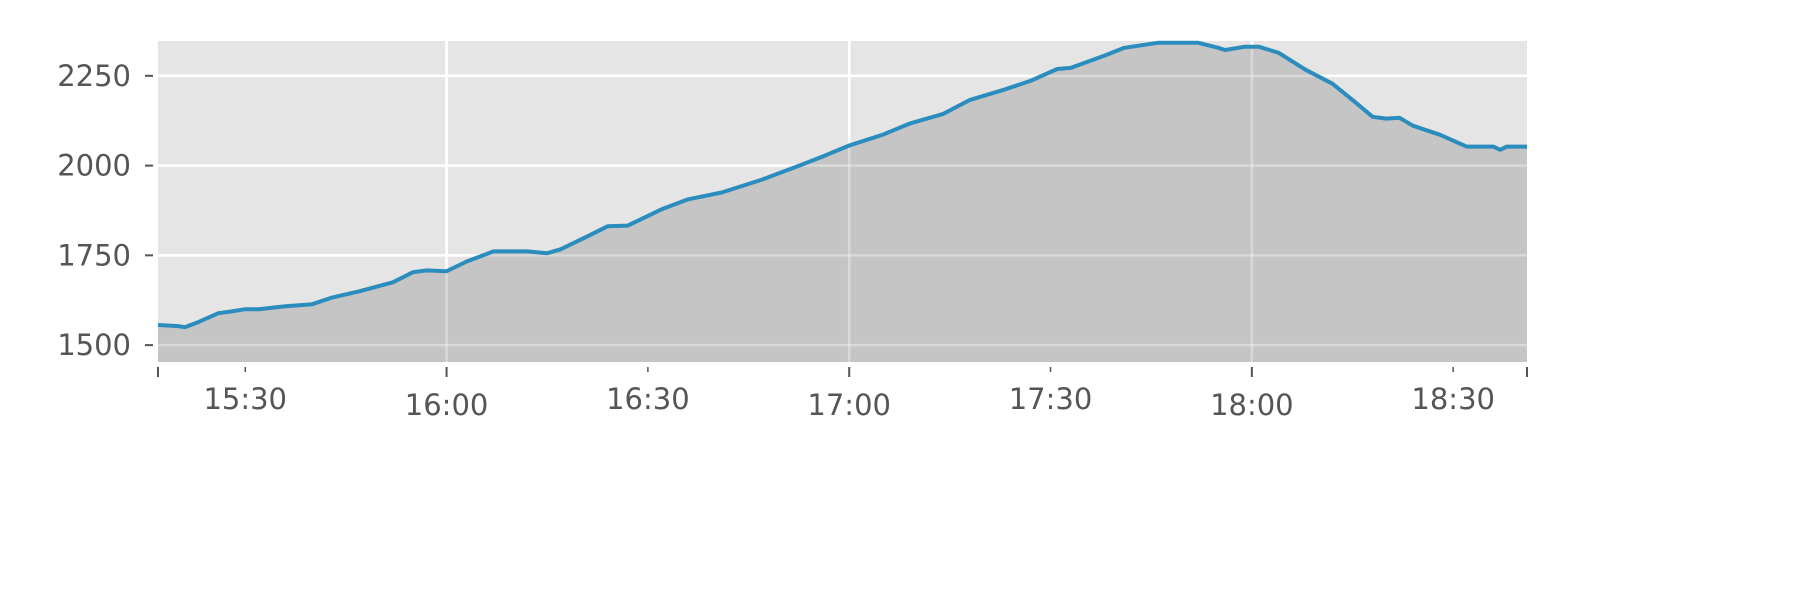  I want to click on y-tick-label: 1750, so click(94, 255).